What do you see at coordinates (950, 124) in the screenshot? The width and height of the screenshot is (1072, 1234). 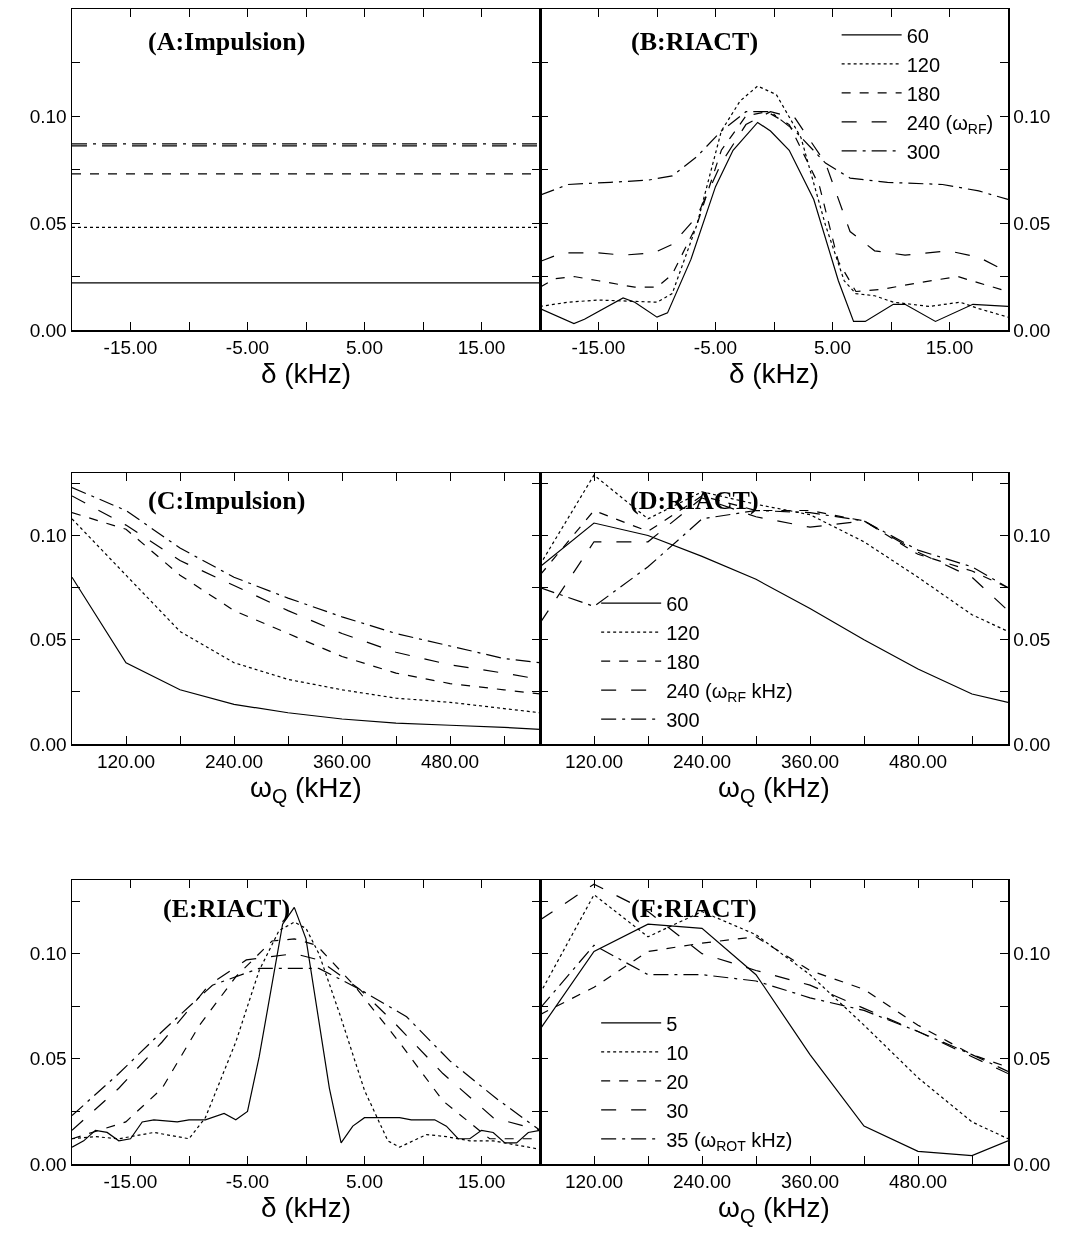 I see `legend-label: 240 (ω$_{RF}$)` at bounding box center [950, 124].